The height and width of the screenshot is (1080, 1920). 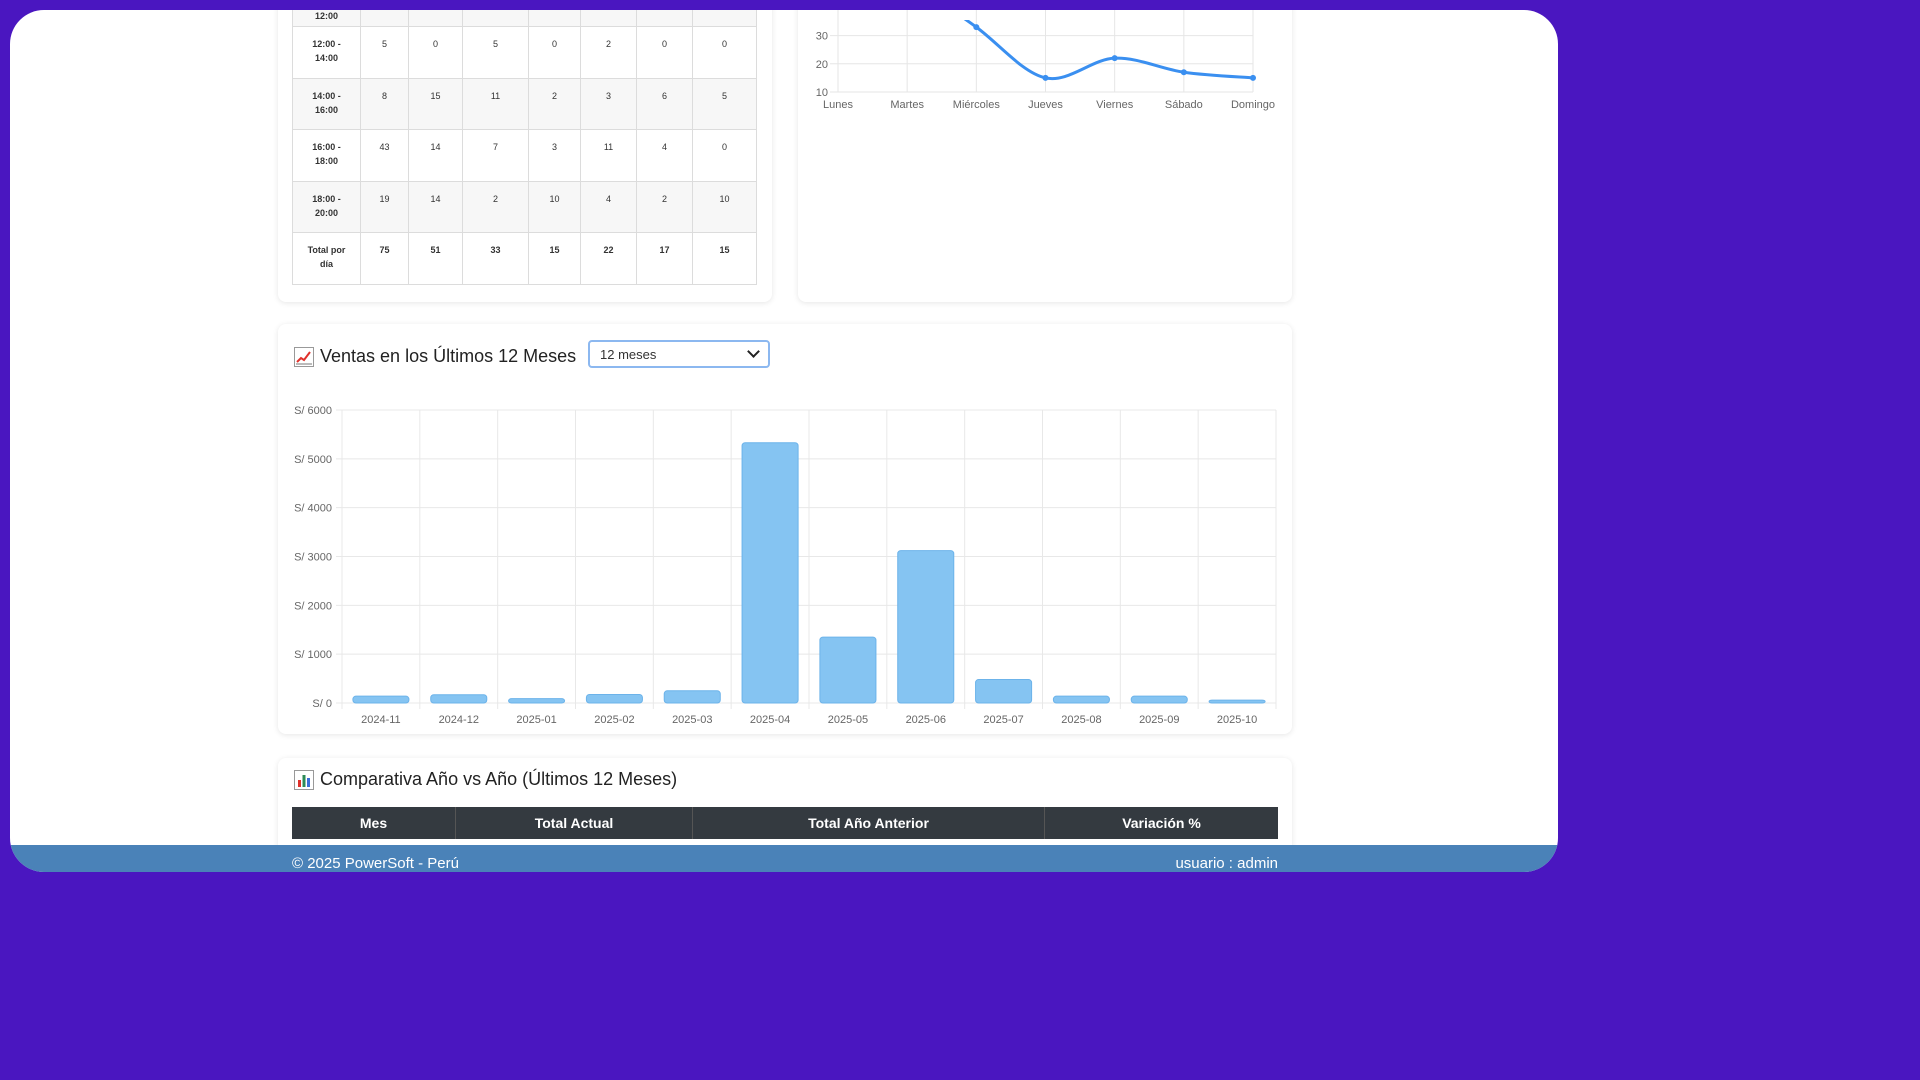 What do you see at coordinates (313, 460) in the screenshot?
I see `y-tick-label: S/ 5000` at bounding box center [313, 460].